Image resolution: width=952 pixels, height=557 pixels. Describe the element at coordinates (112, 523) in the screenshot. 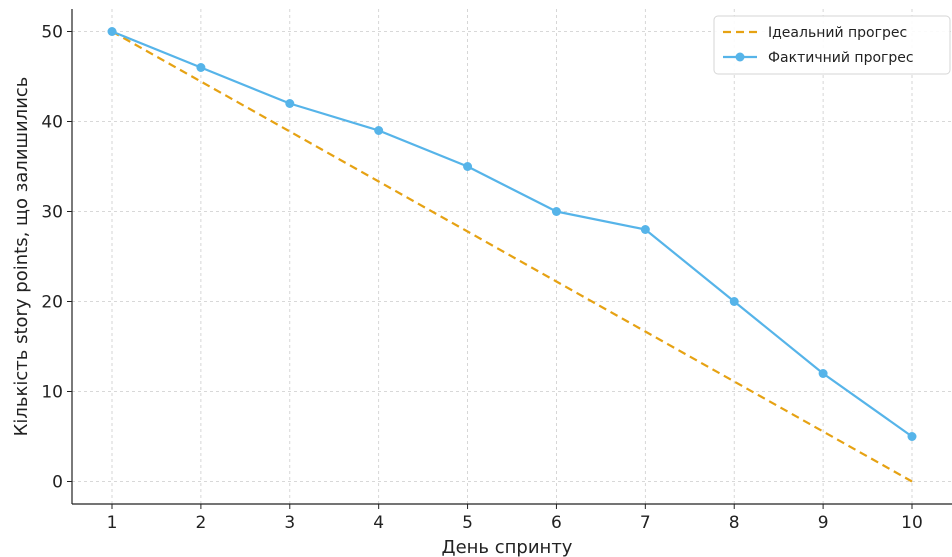

I see `x-tick-label: 1` at that location.